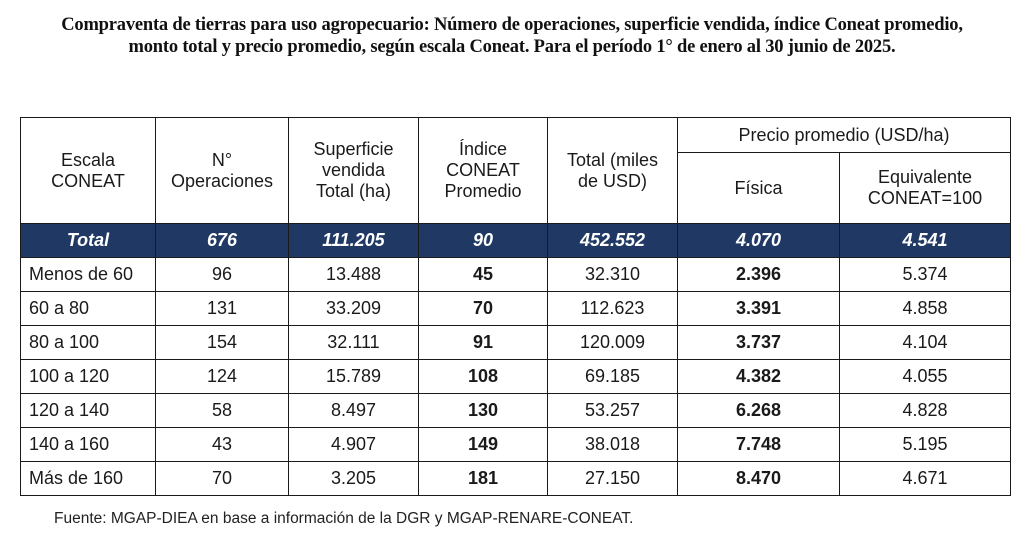 This screenshot has width=1024, height=541. I want to click on header-line: Equivalente, so click(925, 177).